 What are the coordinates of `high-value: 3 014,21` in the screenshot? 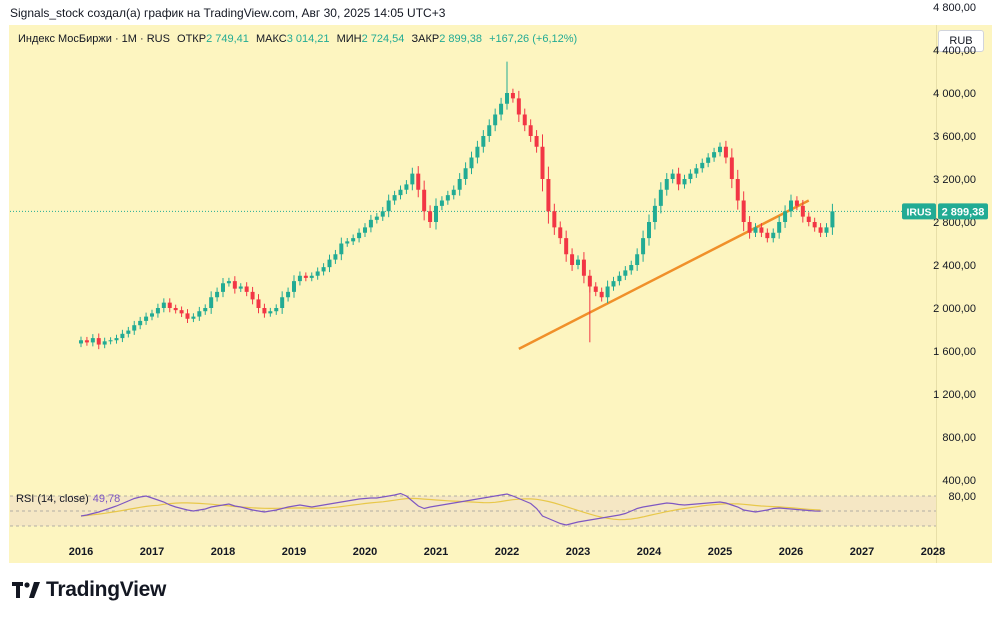 It's located at (308, 39).